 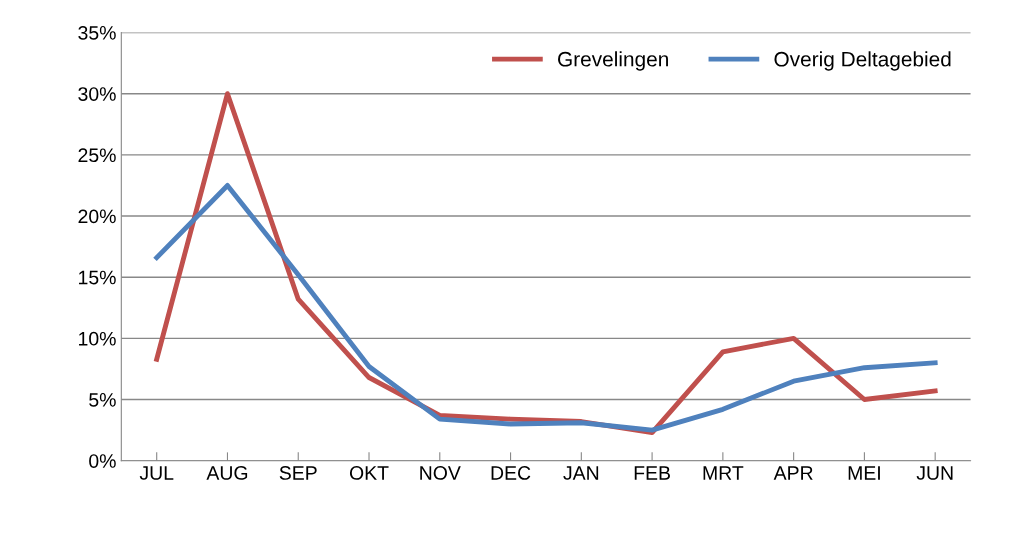 What do you see at coordinates (934, 473) in the screenshot?
I see `x-tick-label: JUN` at bounding box center [934, 473].